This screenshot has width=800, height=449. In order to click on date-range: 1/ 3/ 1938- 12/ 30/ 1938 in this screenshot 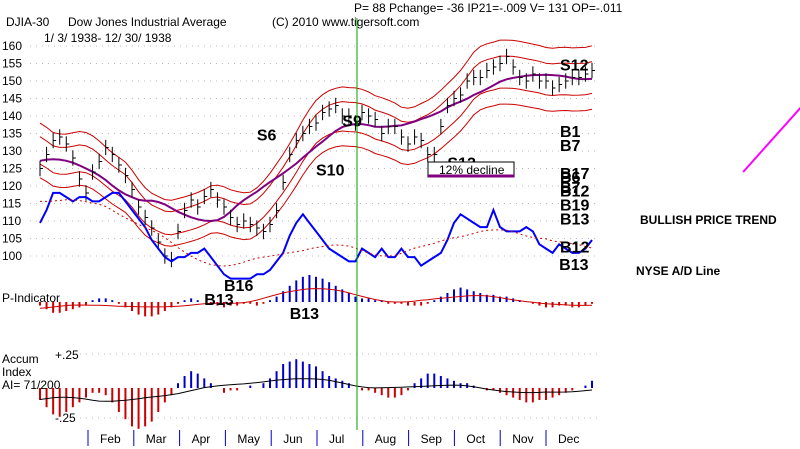, I will do `click(108, 38)`.